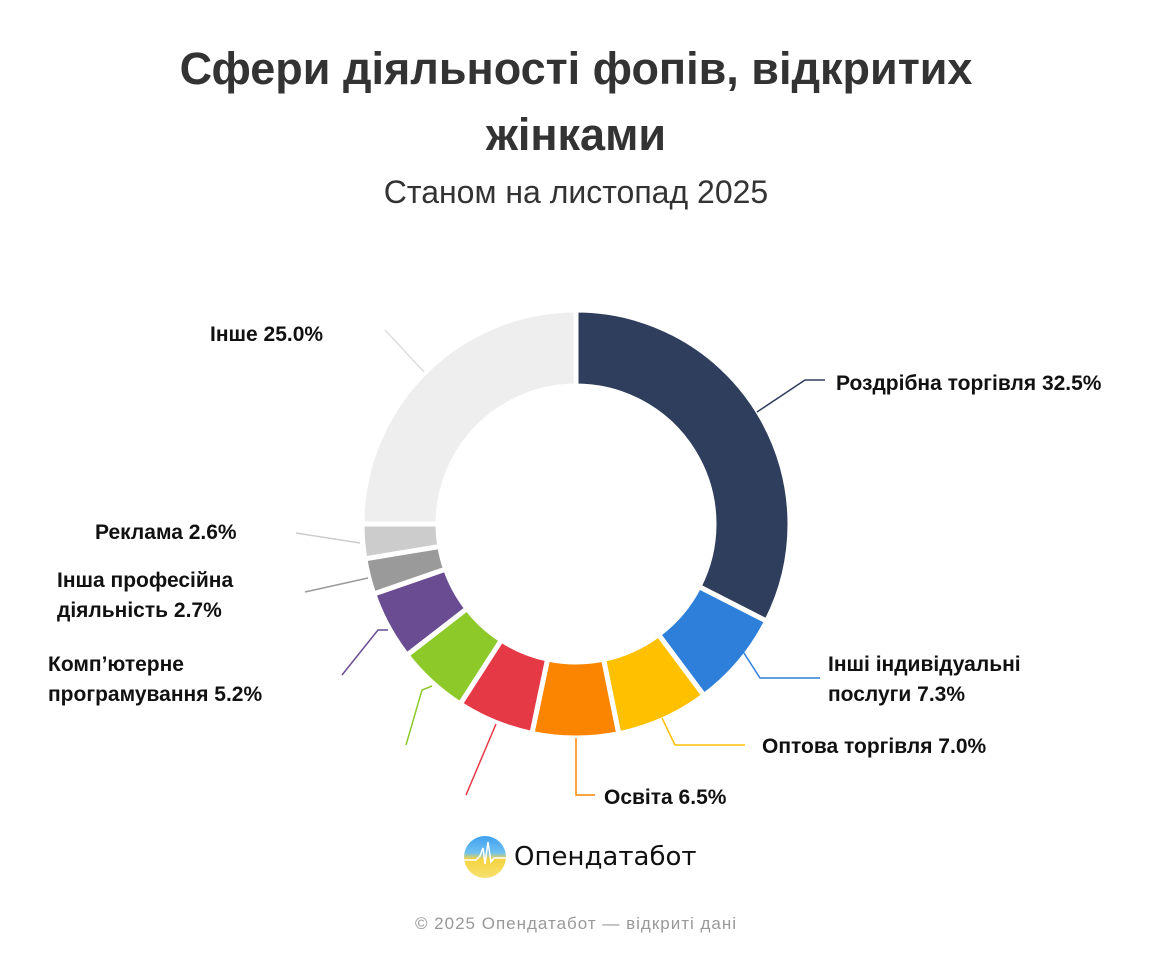  Describe the element at coordinates (897, 694) in the screenshot. I see `label-line: послуги 7.3%` at that location.